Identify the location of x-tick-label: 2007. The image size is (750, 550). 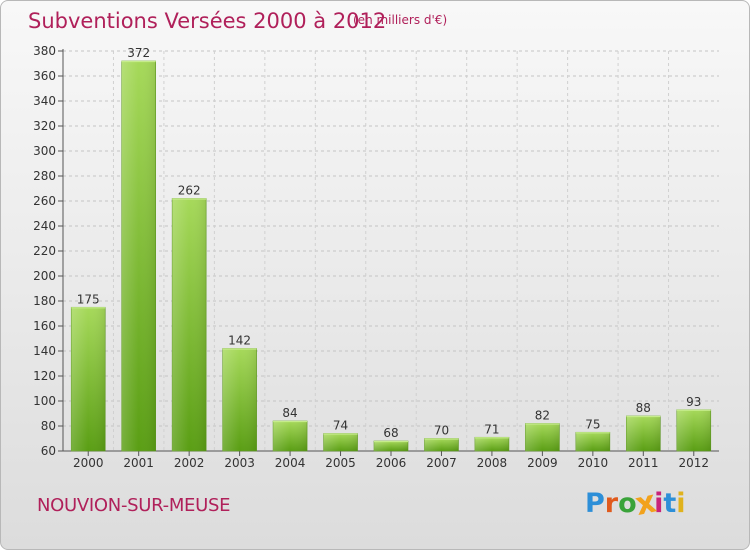
(441, 463).